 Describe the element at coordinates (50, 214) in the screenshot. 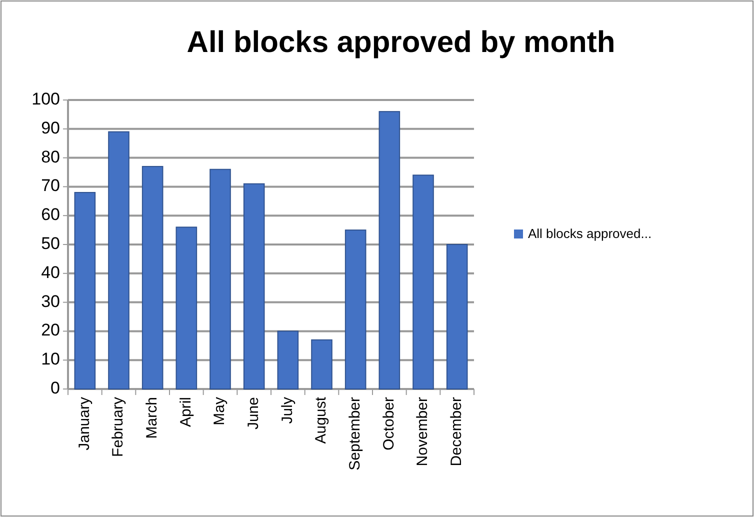

I see `y-tick-label: 60` at that location.